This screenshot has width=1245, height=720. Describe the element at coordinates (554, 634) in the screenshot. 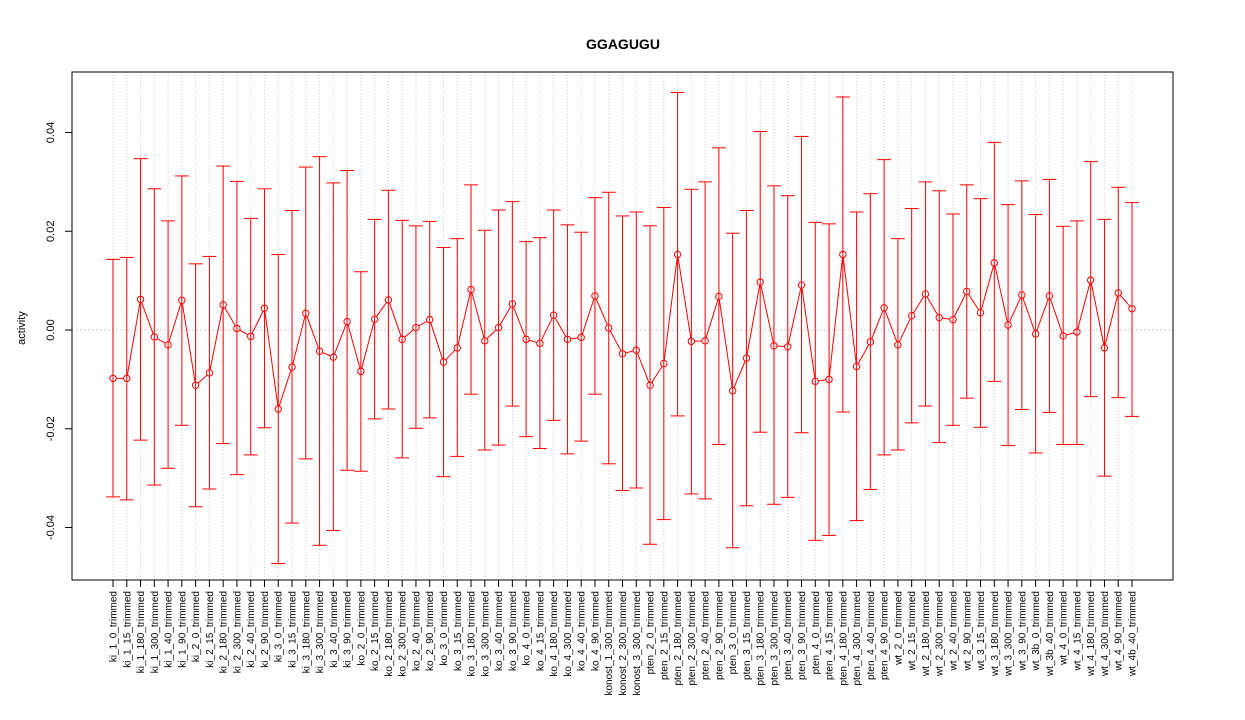

I see `x-tick-label: ko_4_180_trimmed` at that location.